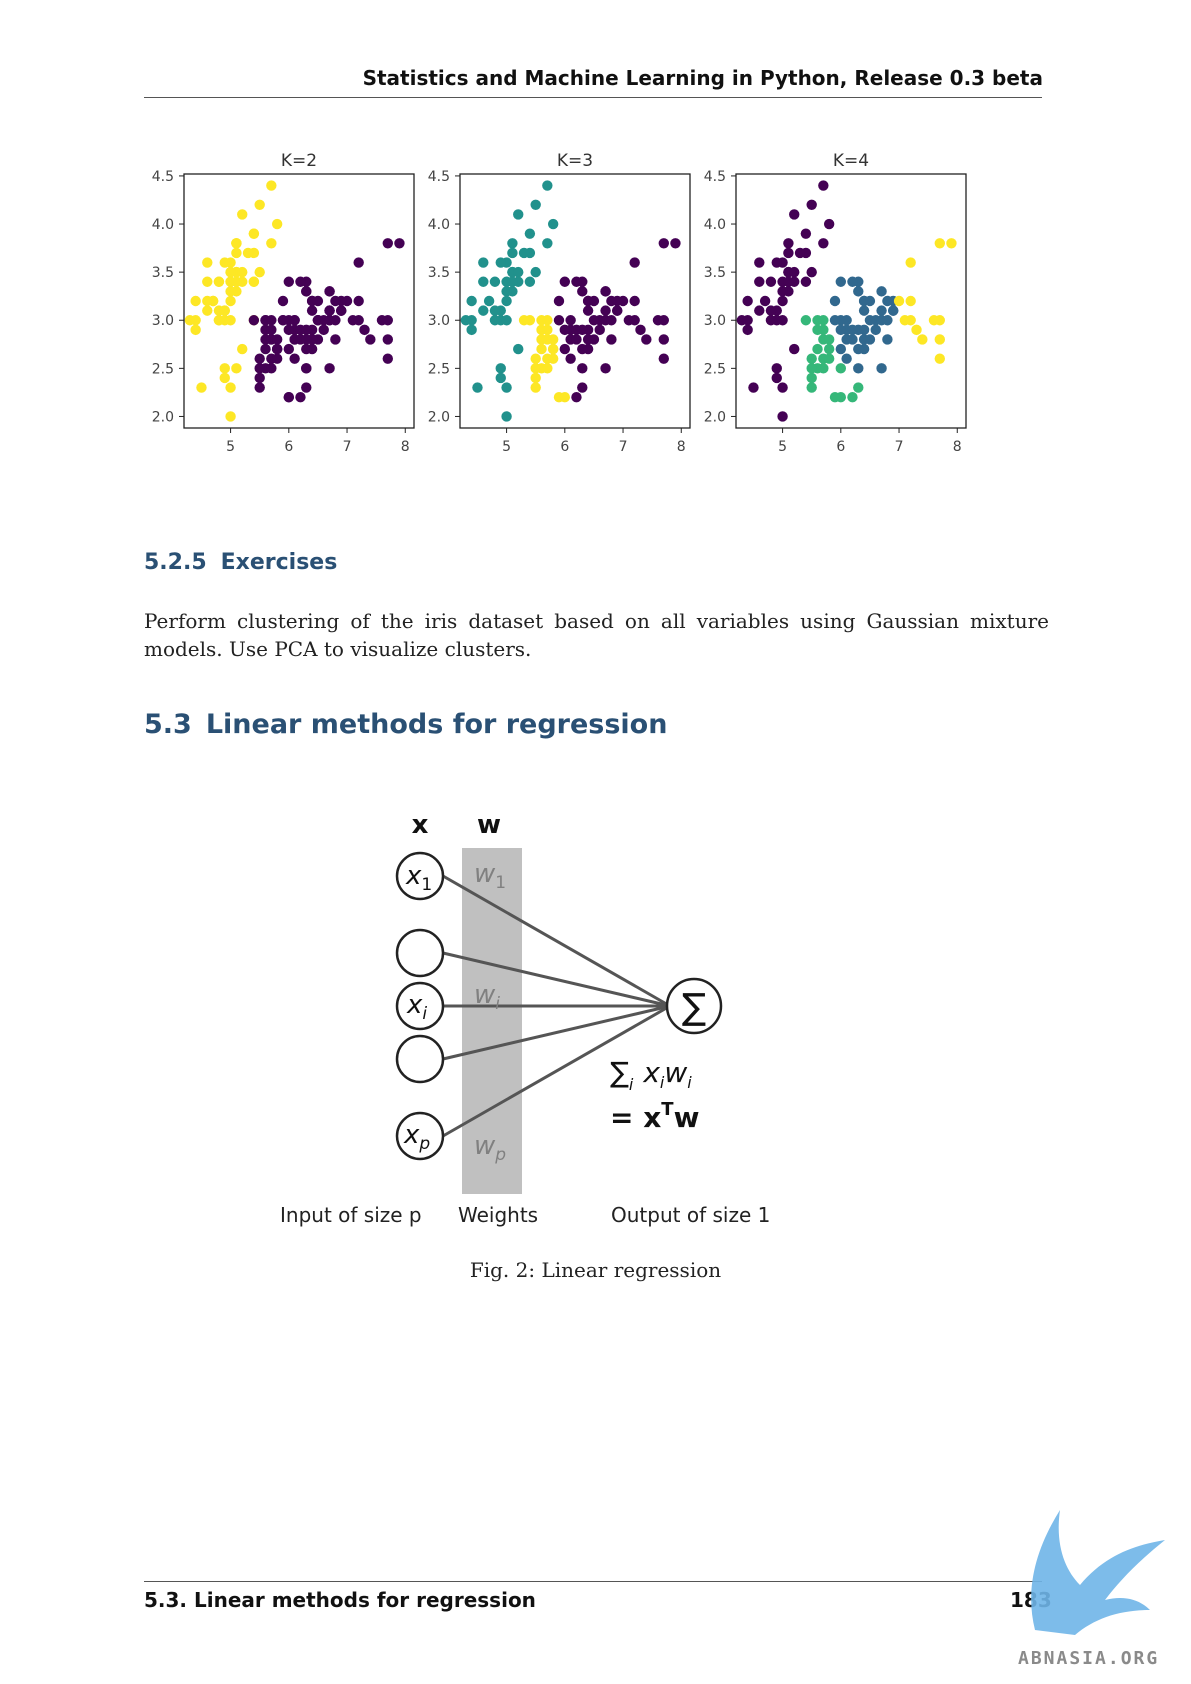 The width and height of the screenshot is (1191, 1684). Describe the element at coordinates (163, 225) in the screenshot. I see `y-tick-label: 4.0` at that location.